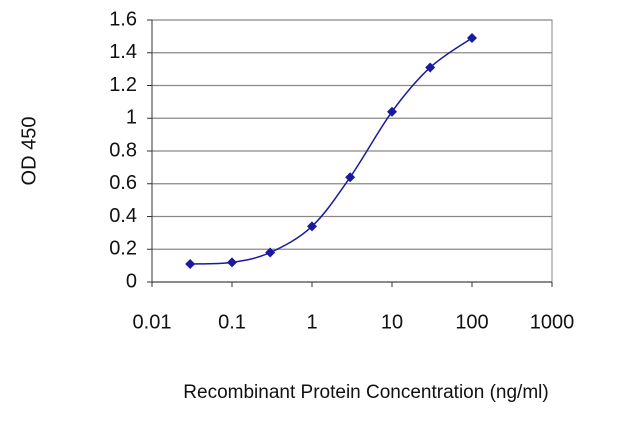 This screenshot has height=427, width=640. Describe the element at coordinates (123, 249) in the screenshot. I see `y-tick-label: 0.2` at that location.